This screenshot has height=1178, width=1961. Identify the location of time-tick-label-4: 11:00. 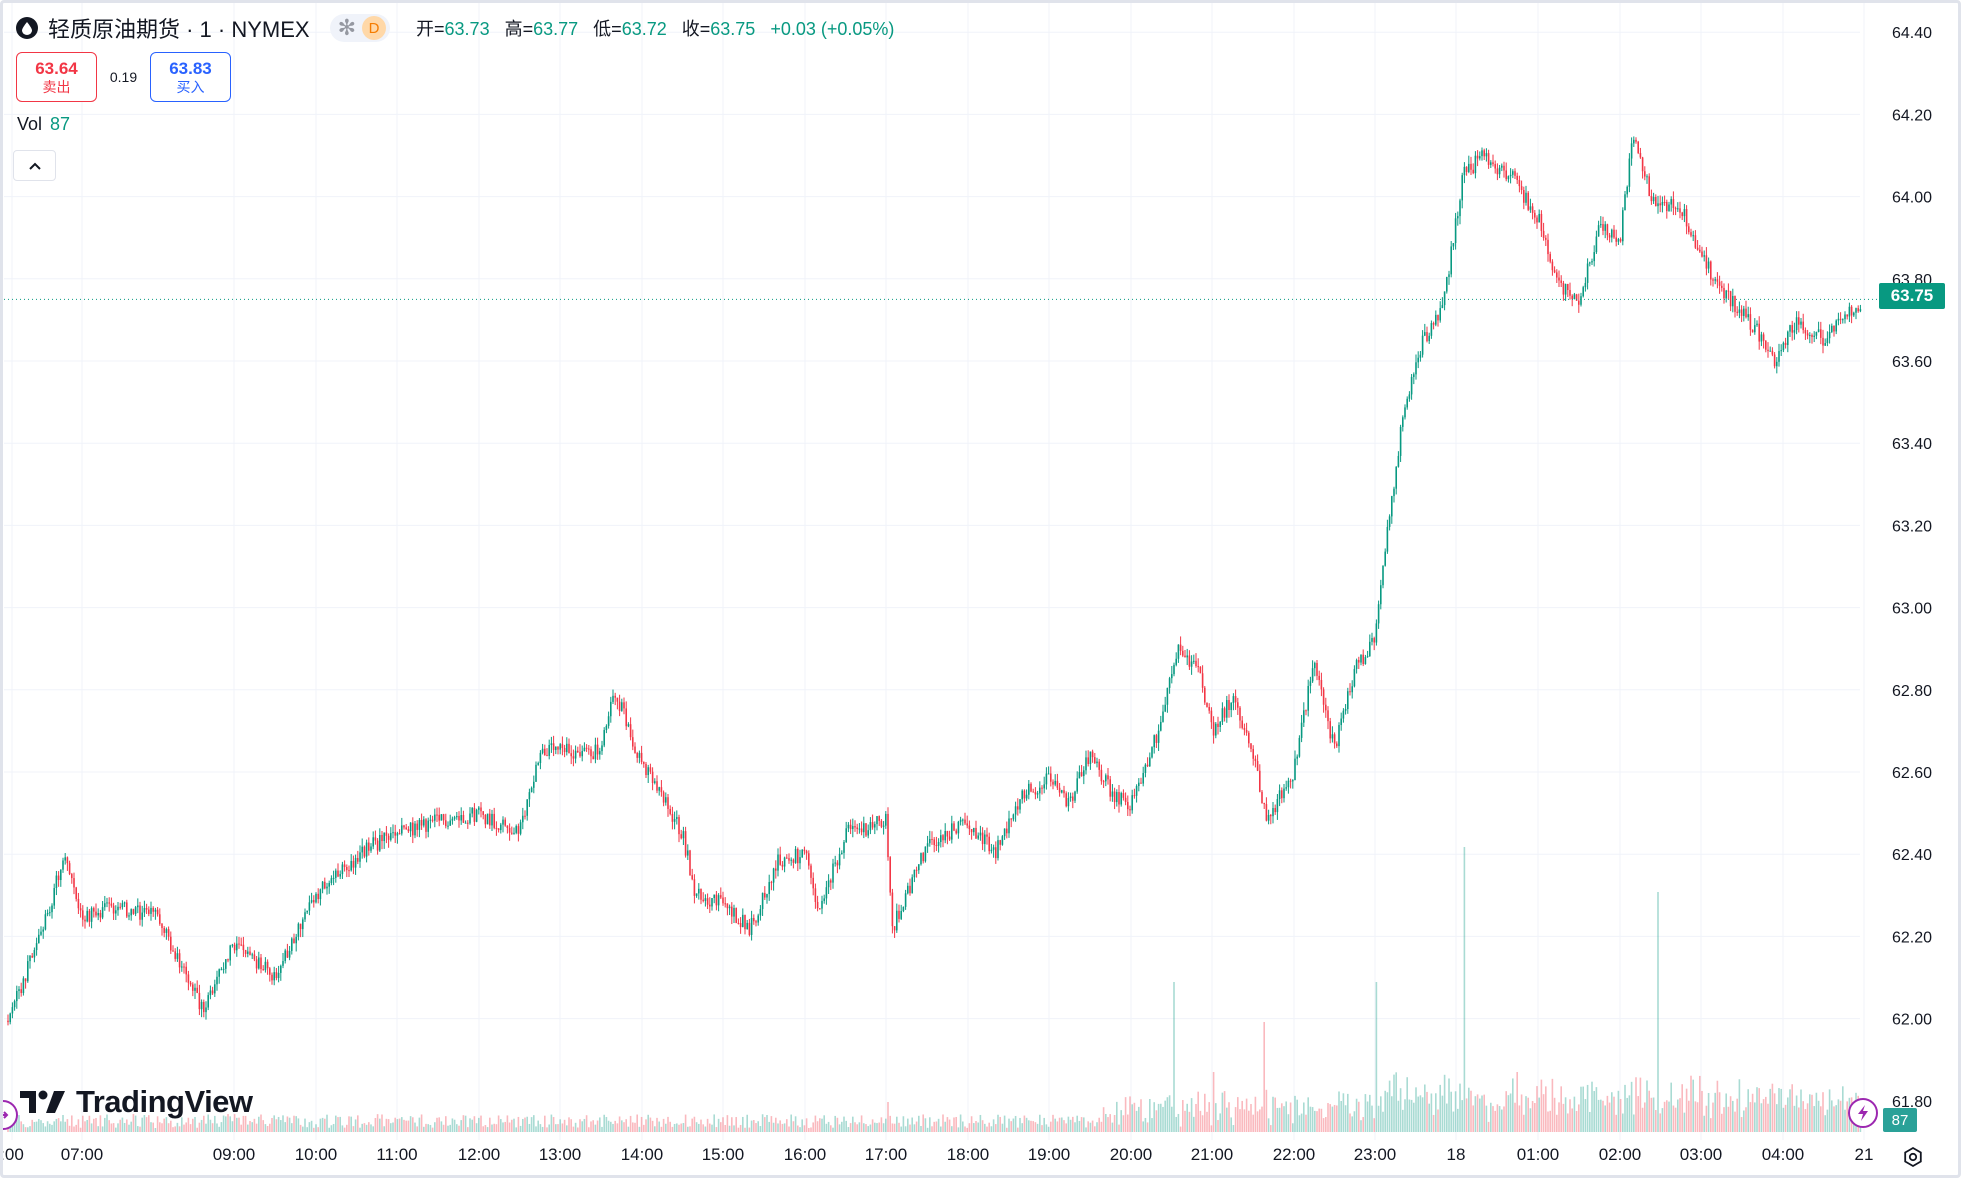
(396, 1154).